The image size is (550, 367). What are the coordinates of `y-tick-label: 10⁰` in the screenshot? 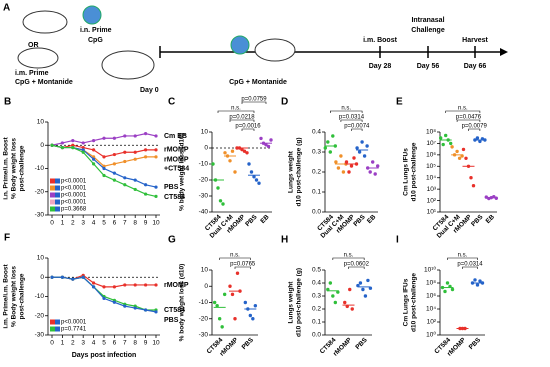 It's located at (431, 335).